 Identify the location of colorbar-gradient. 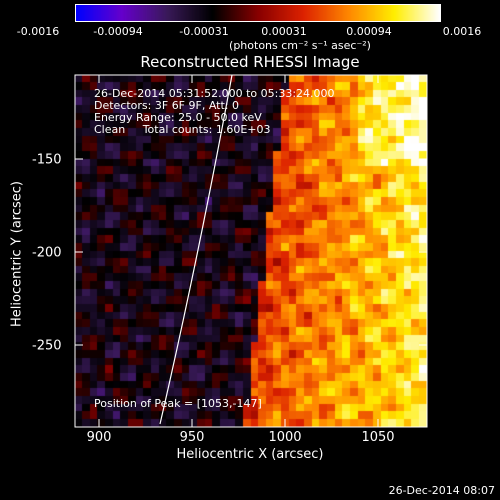
(258, 13).